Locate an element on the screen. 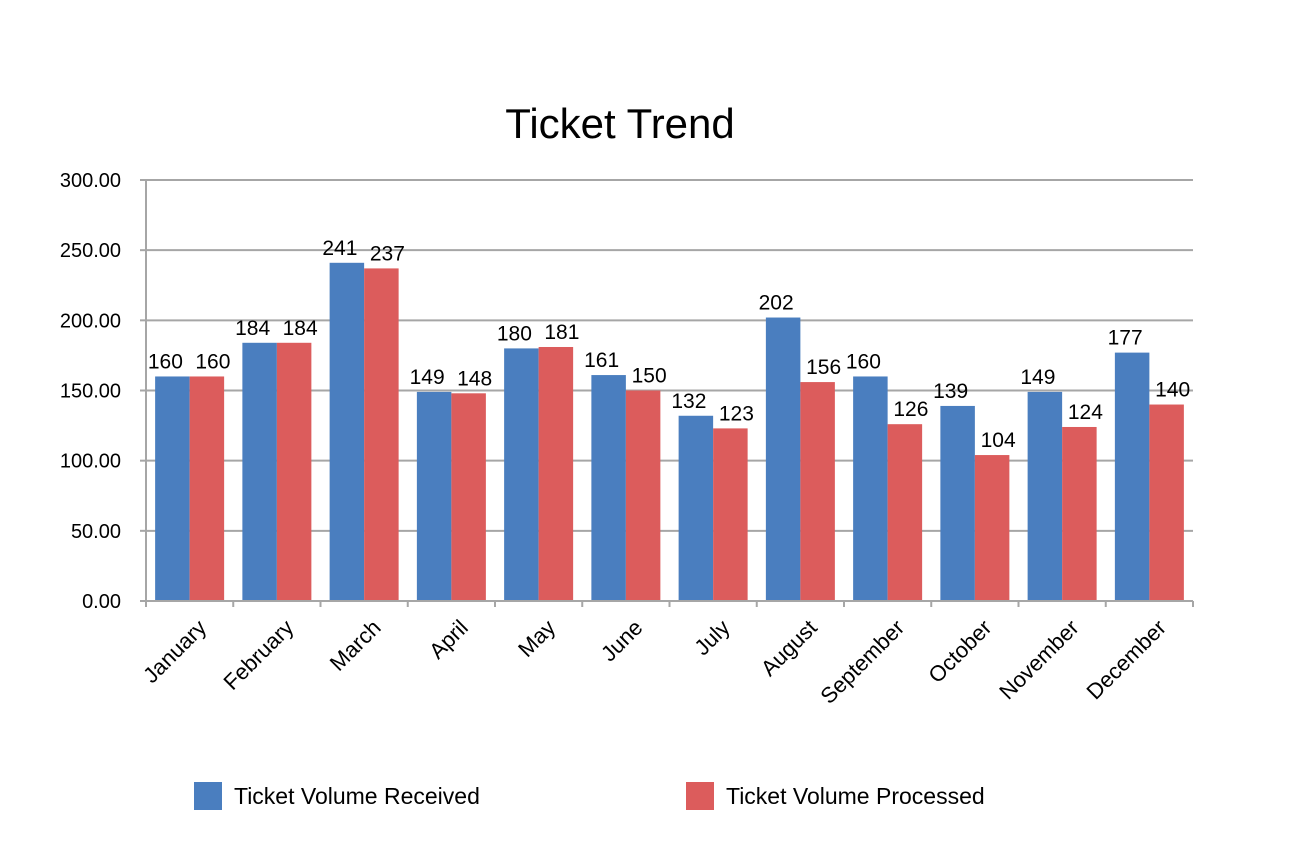 The width and height of the screenshot is (1302, 864). y-tick-label: 250.00 is located at coordinates (90, 251).